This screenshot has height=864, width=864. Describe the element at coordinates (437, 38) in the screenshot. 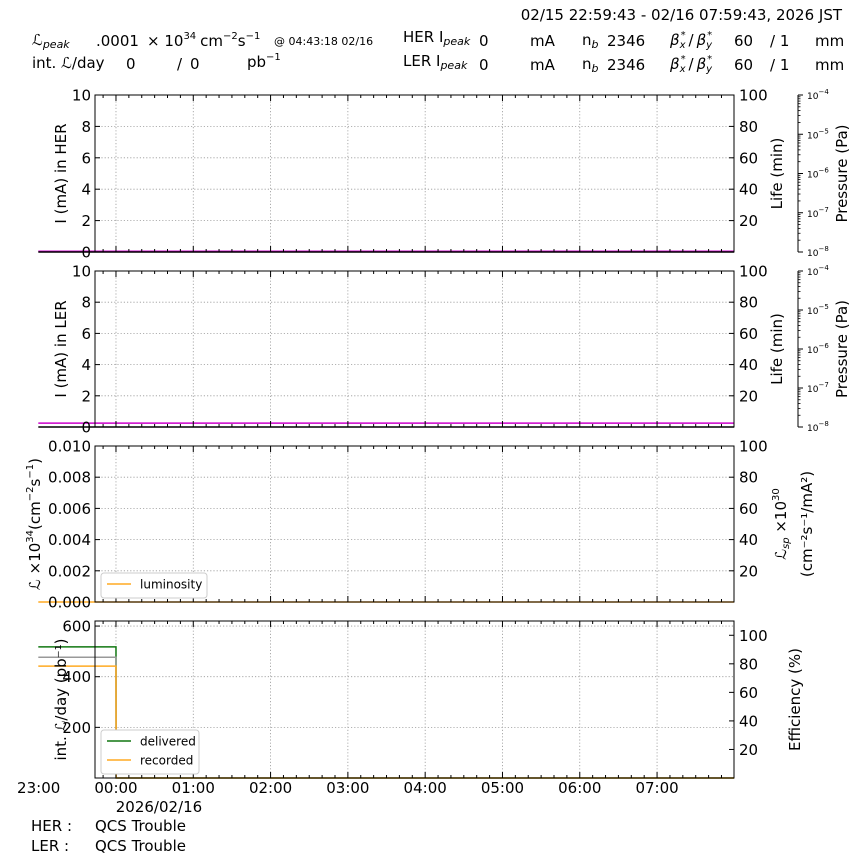

I see `her-ipeak-label: HER Ipeak` at that location.